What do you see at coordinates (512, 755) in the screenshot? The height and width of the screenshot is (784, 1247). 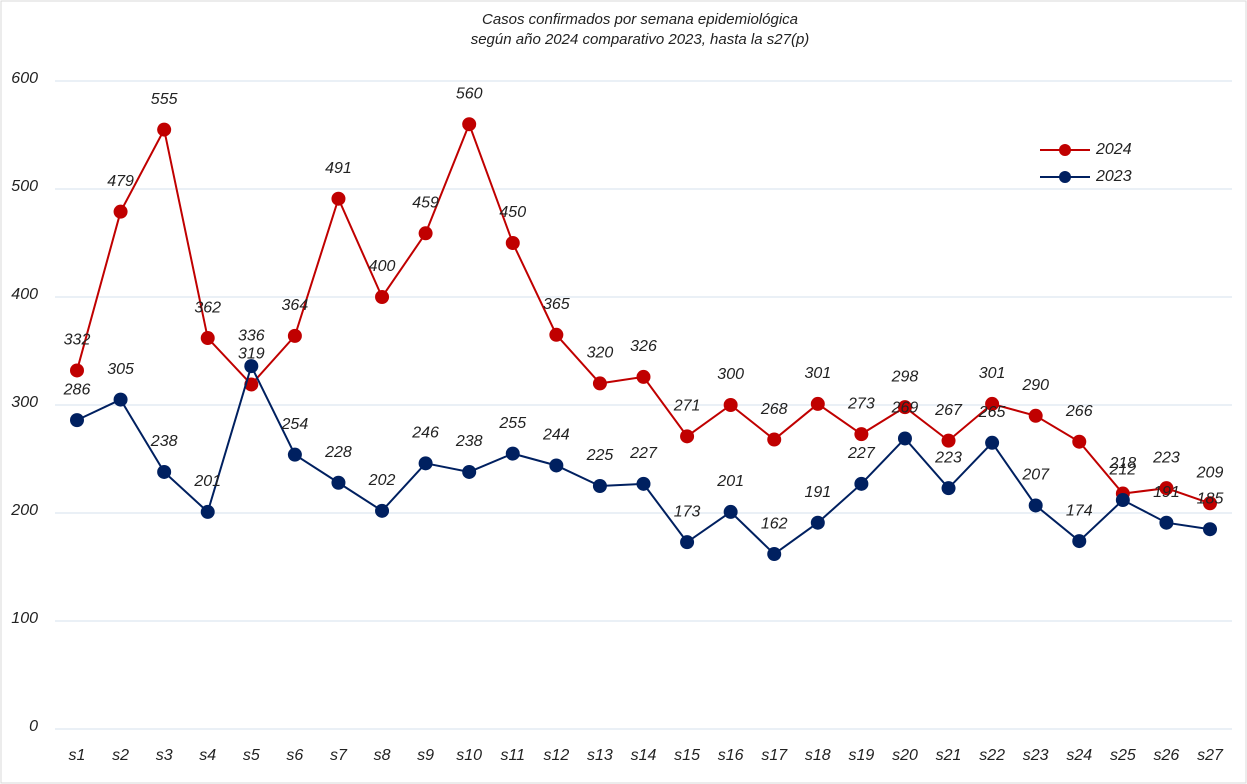 I see `x-tick-label: s11` at bounding box center [512, 755].